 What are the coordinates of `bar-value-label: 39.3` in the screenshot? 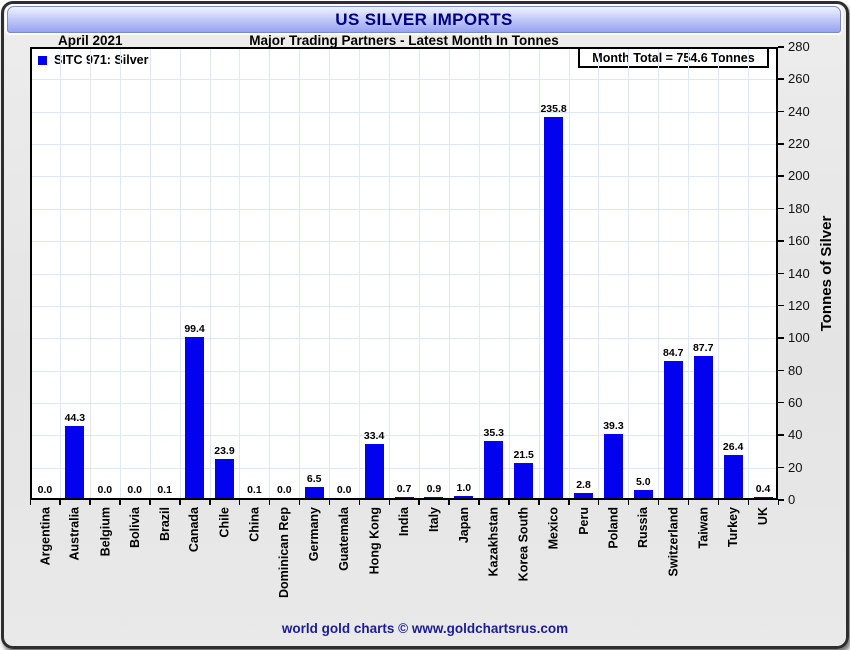 It's located at (613, 426).